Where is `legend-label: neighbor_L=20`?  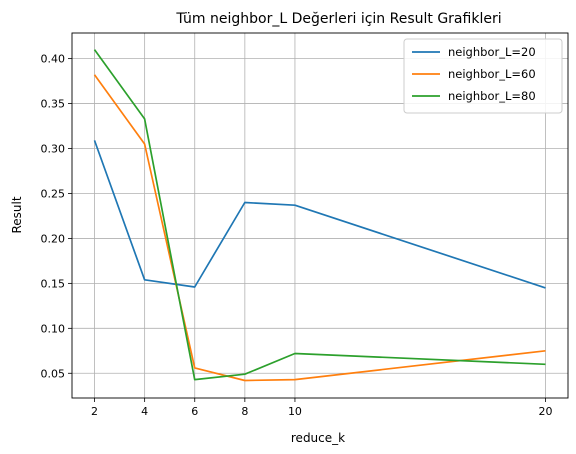
legend-label: neighbor_L=20 is located at coordinates (492, 52).